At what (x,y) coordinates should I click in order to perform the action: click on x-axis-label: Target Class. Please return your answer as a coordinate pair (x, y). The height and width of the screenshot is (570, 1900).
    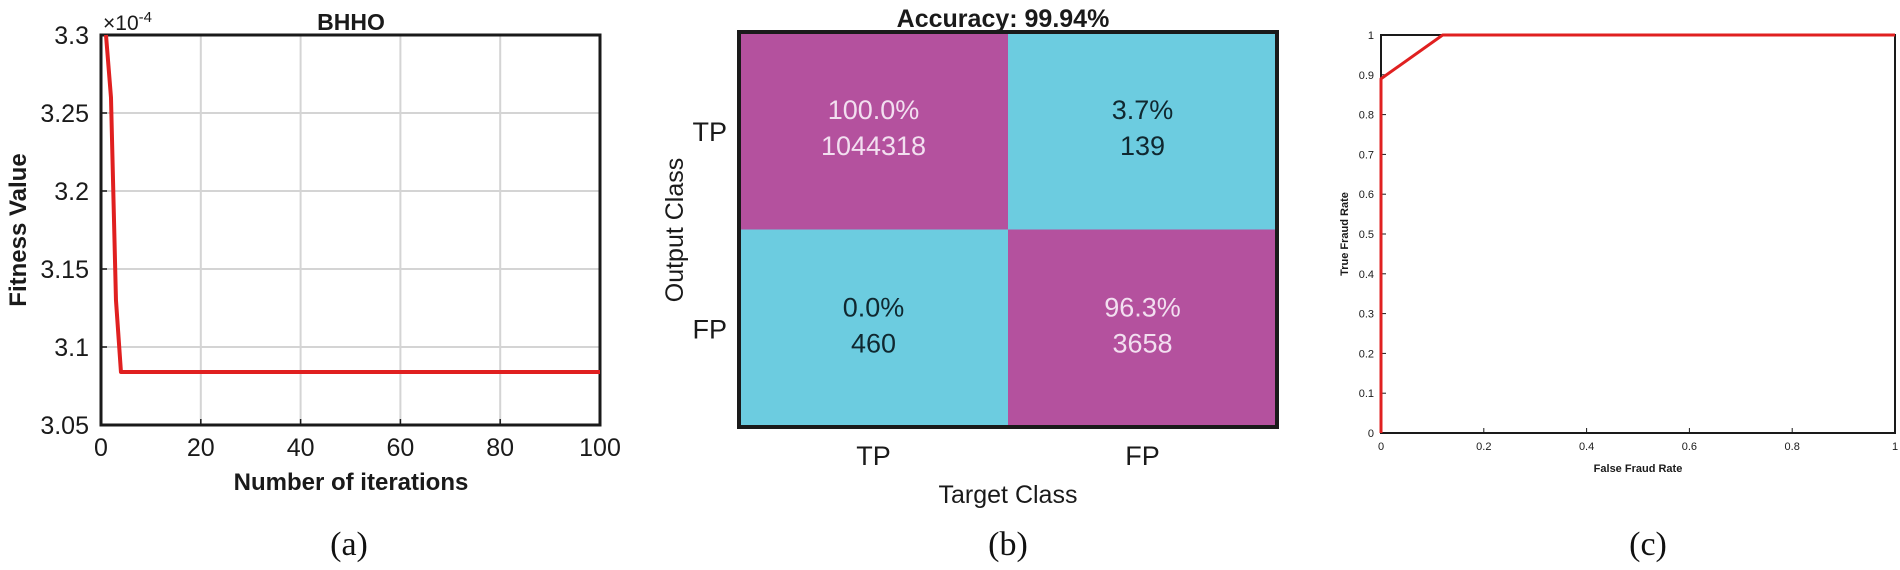
    Looking at the image, I should click on (1008, 495).